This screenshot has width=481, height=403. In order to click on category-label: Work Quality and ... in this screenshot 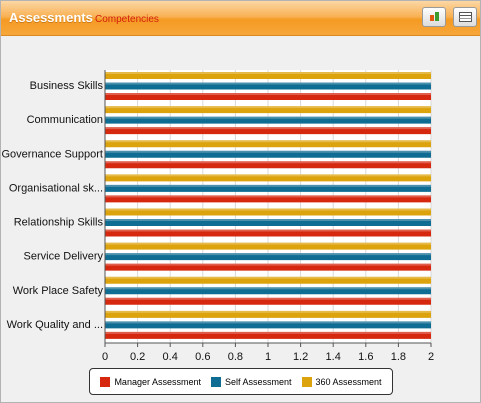, I will do `click(55, 325)`.